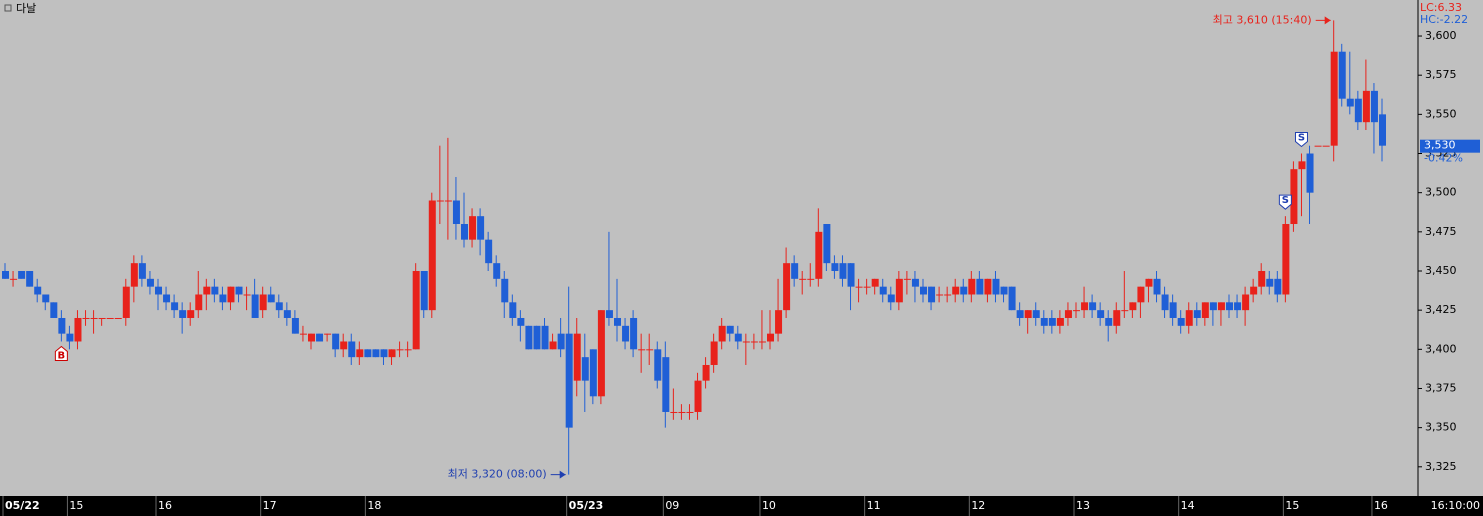 Image resolution: width=1483 pixels, height=516 pixels. What do you see at coordinates (26, 8) in the screenshot?
I see `chart-title: 다날` at bounding box center [26, 8].